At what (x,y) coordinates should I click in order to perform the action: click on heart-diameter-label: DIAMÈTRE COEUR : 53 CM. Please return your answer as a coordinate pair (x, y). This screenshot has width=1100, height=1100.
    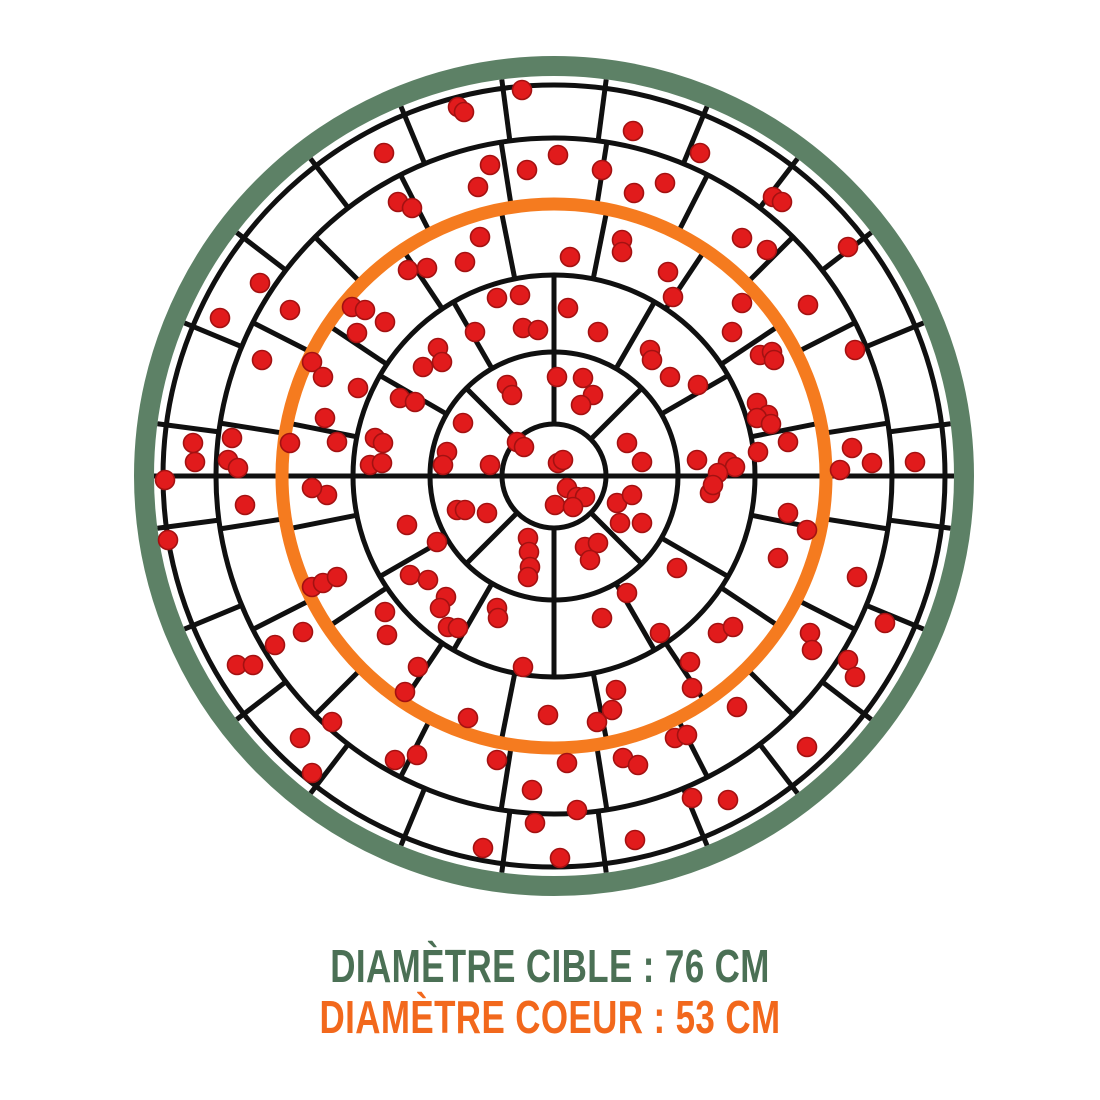
    Looking at the image, I should click on (550, 1017).